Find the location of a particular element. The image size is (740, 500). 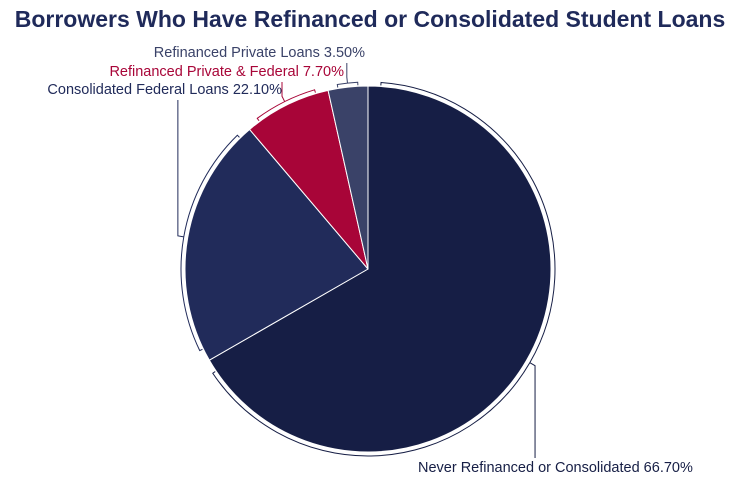

slice-label-refinanced-private-loans: Refinanced Private Loans 3.50% is located at coordinates (259, 53).